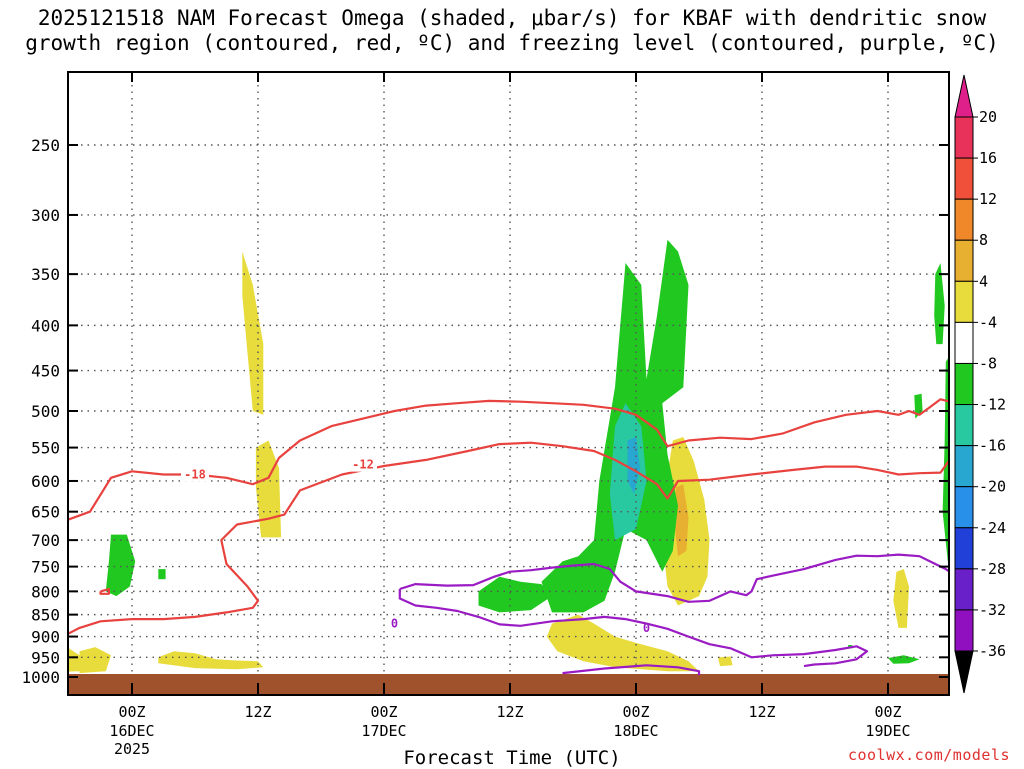  Describe the element at coordinates (509, 712) in the screenshot. I see `x-tick-label-42: 12Z` at that location.